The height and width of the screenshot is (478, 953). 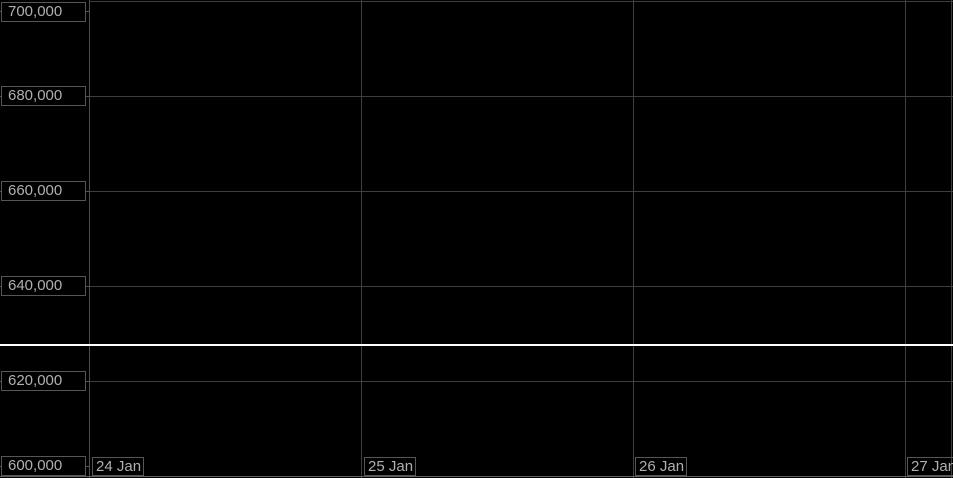 What do you see at coordinates (361, 239) in the screenshot?
I see `gridline-x-25jan` at bounding box center [361, 239].